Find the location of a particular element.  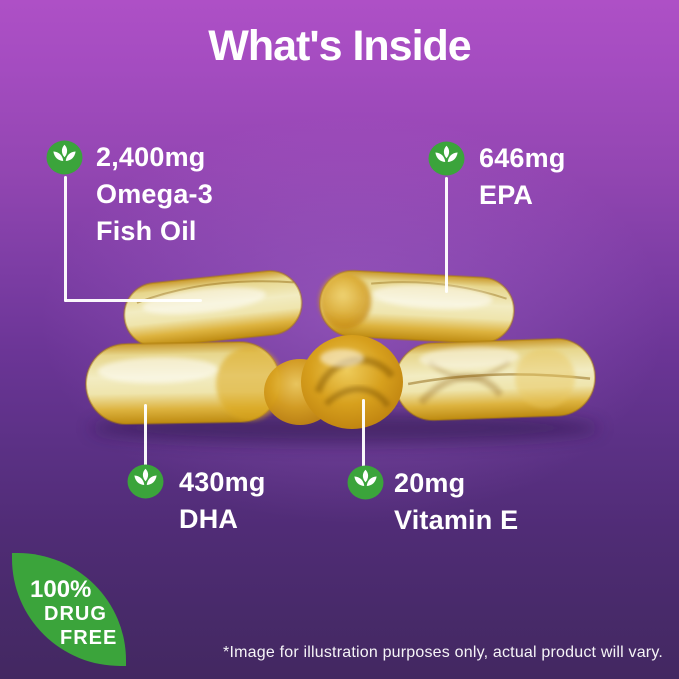

callout-vitamin-e: 20mg Vitamin E is located at coordinates (456, 502).